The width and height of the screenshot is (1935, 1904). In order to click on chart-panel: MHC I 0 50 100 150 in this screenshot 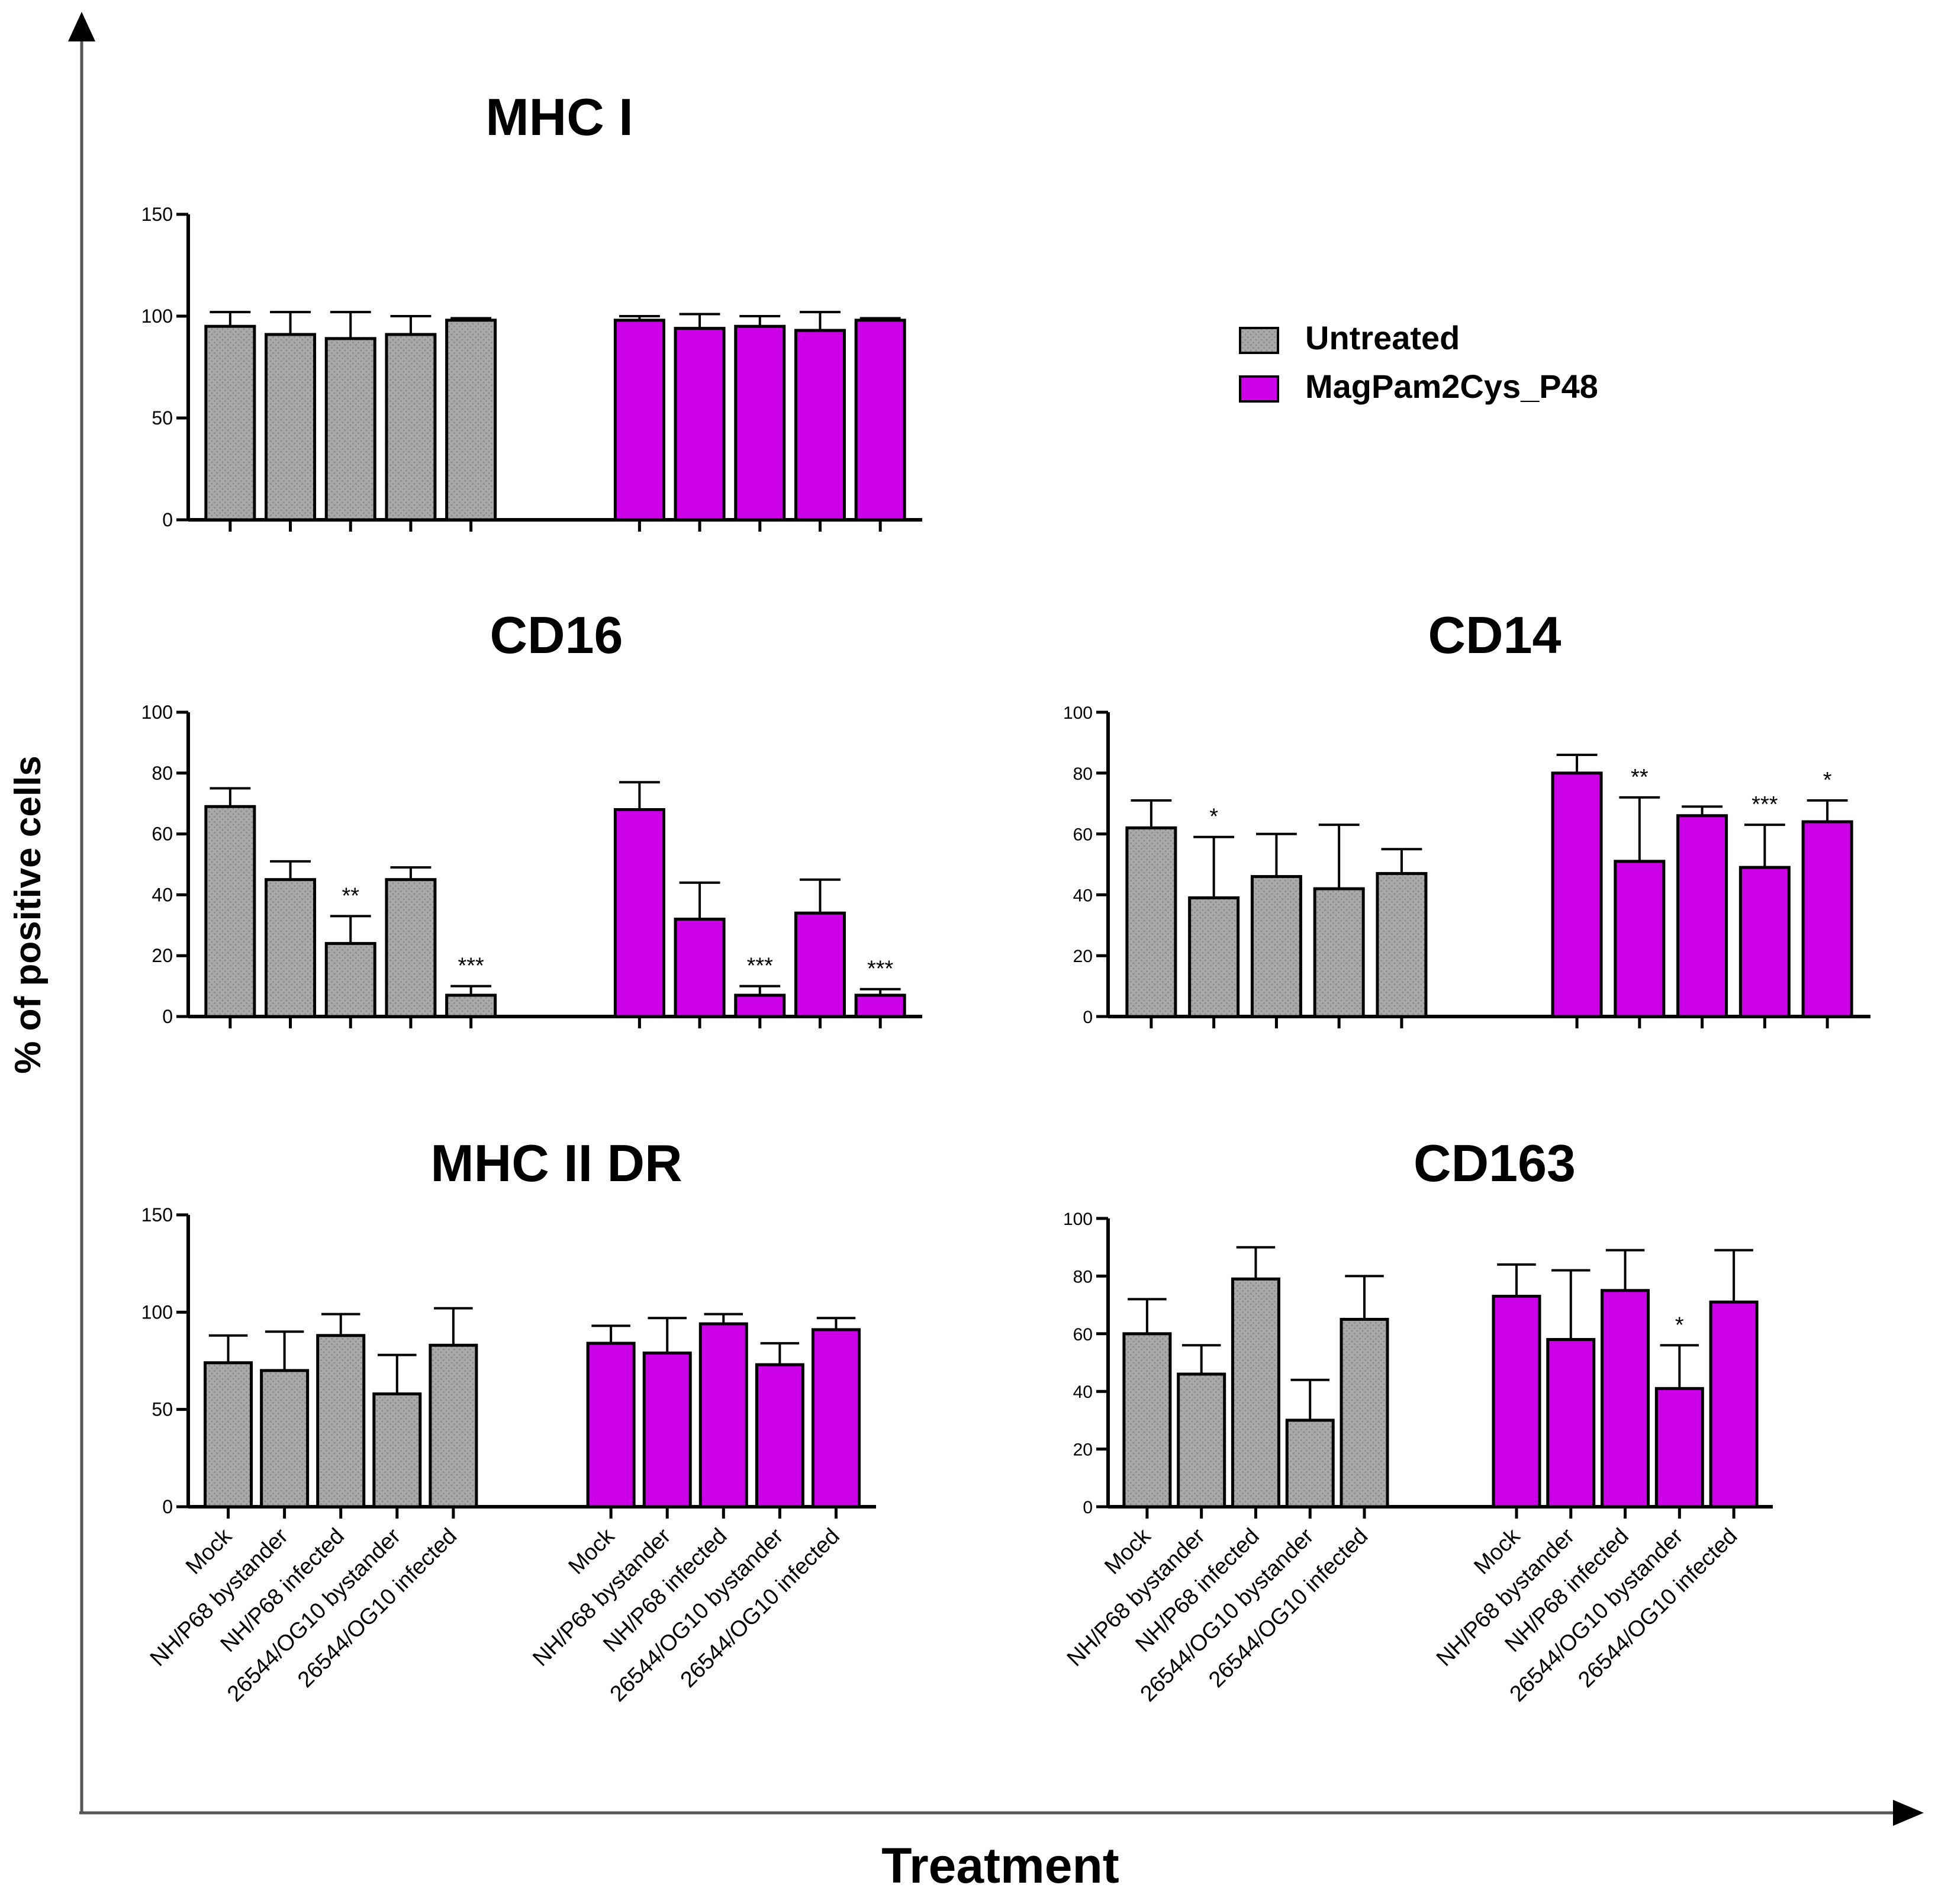, I will do `click(531, 310)`.